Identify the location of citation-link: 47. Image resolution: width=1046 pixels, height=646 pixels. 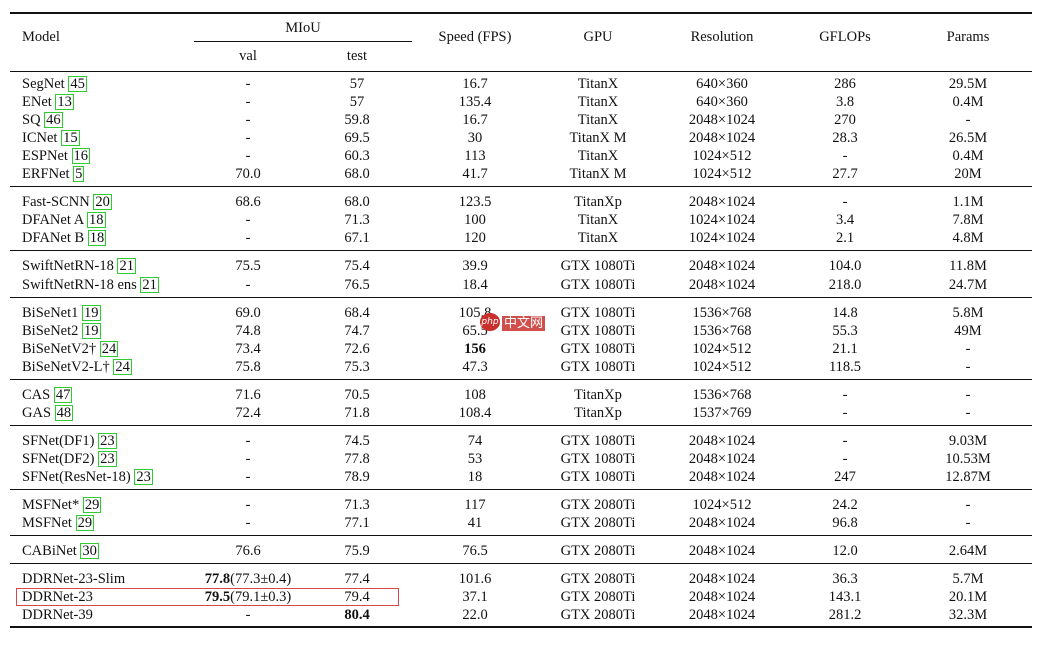
(63, 394).